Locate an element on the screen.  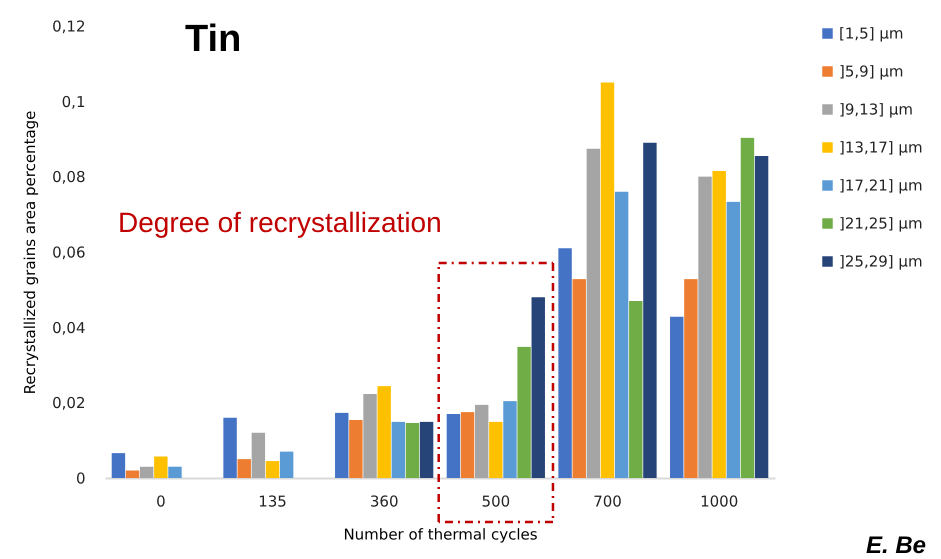
y-tick-label: 0,02 is located at coordinates (69, 403).